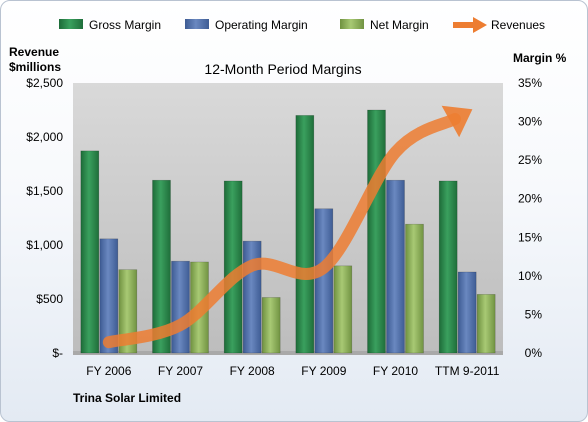 The height and width of the screenshot is (422, 588). Describe the element at coordinates (180, 371) in the screenshot. I see `x-category-label: FY 2007` at that location.